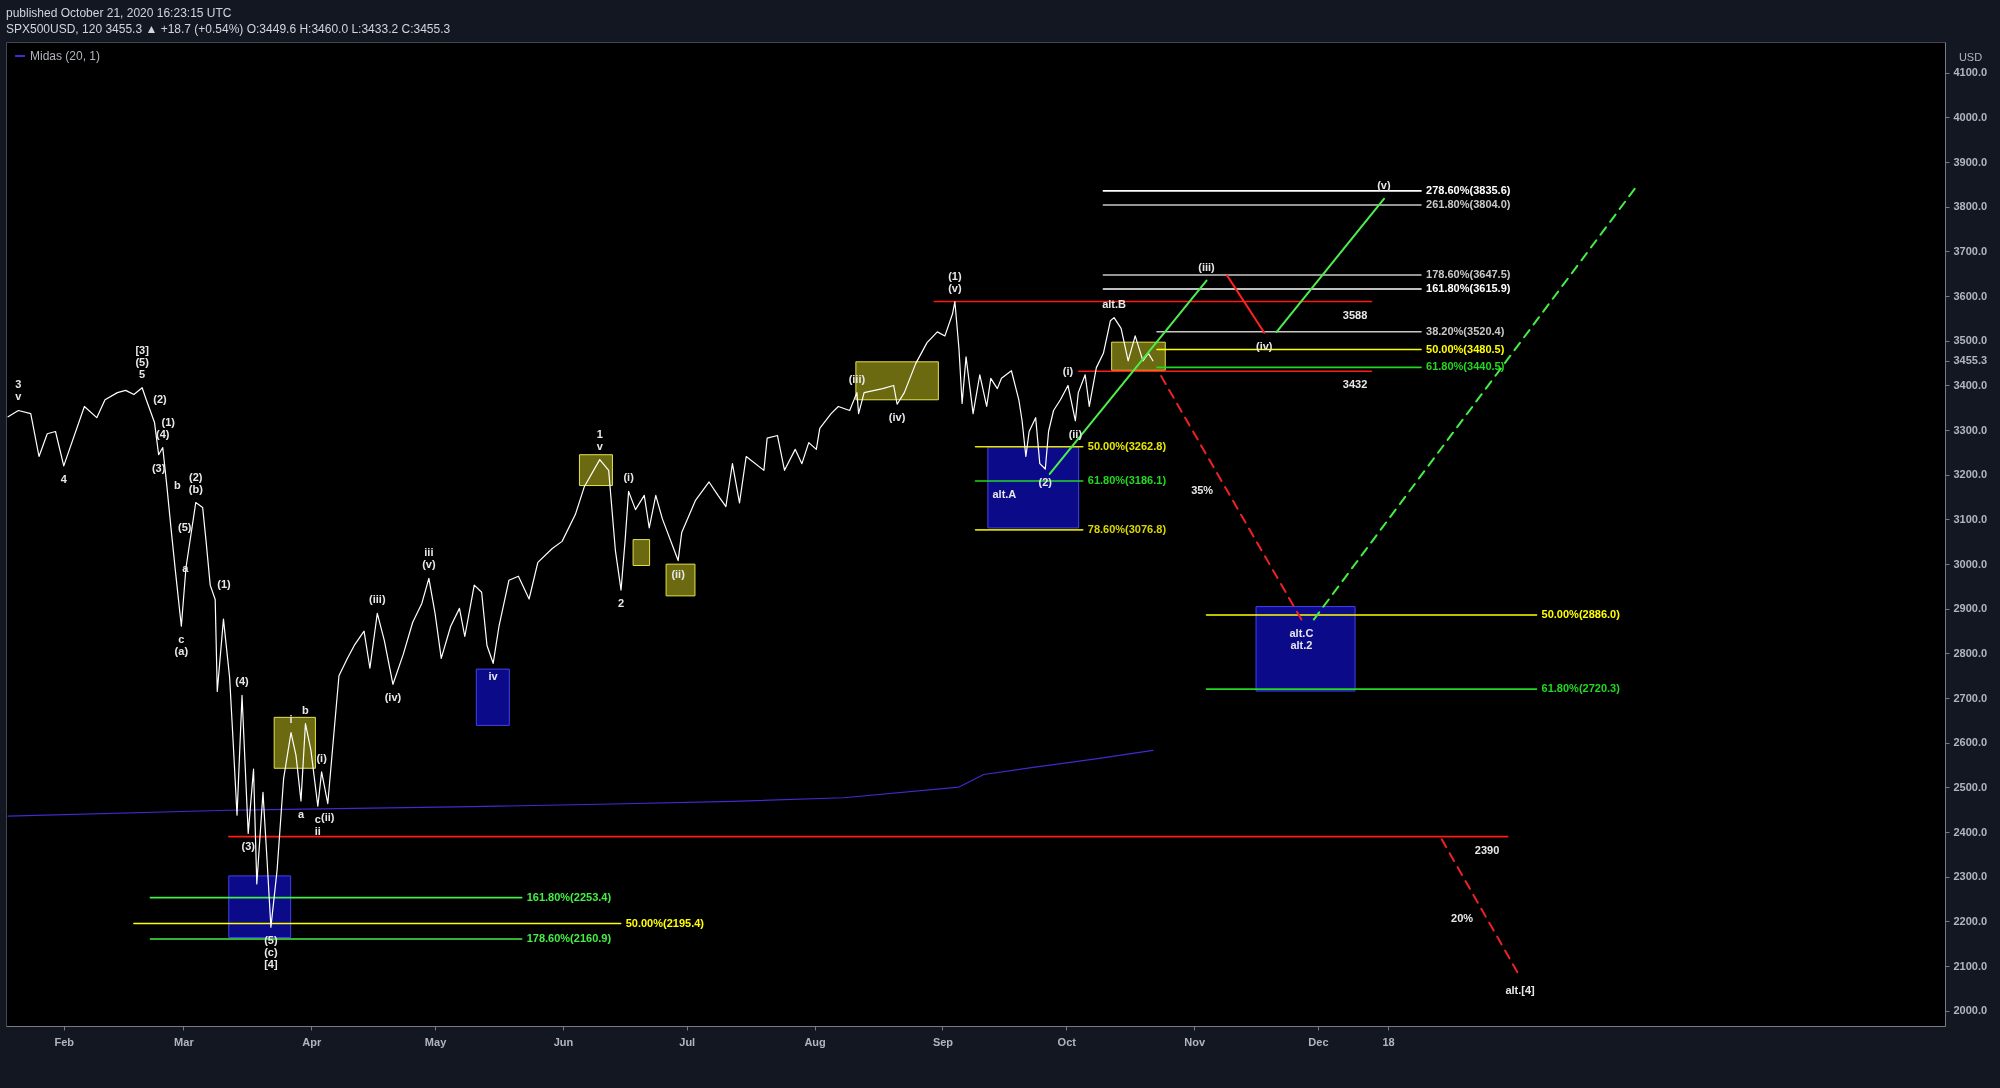 The height and width of the screenshot is (1088, 2000). What do you see at coordinates (1970, 250) in the screenshot?
I see `y-tick-label: 3700.0` at bounding box center [1970, 250].